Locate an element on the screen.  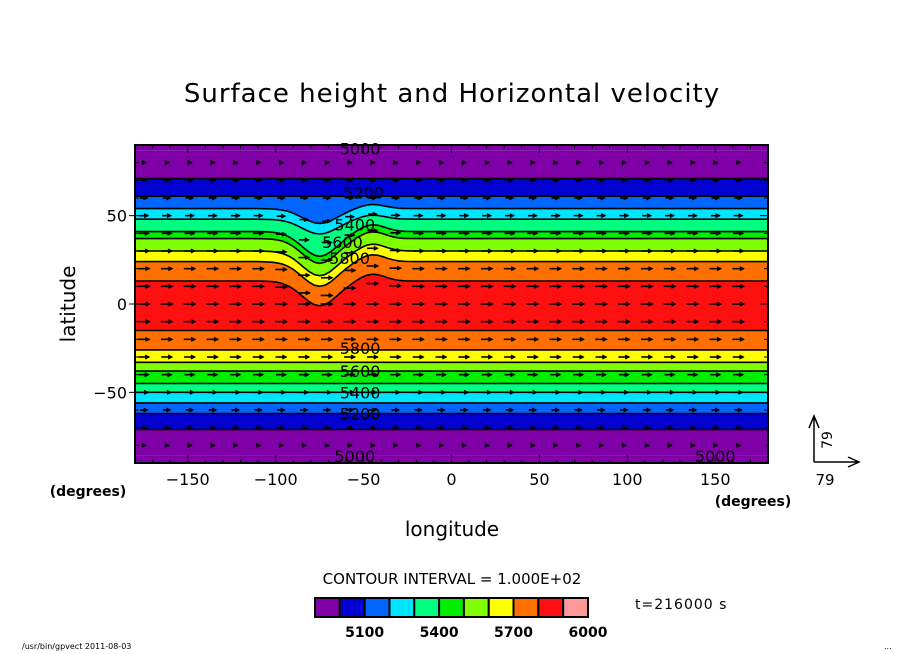
contour-label: 5800 is located at coordinates (349, 258).